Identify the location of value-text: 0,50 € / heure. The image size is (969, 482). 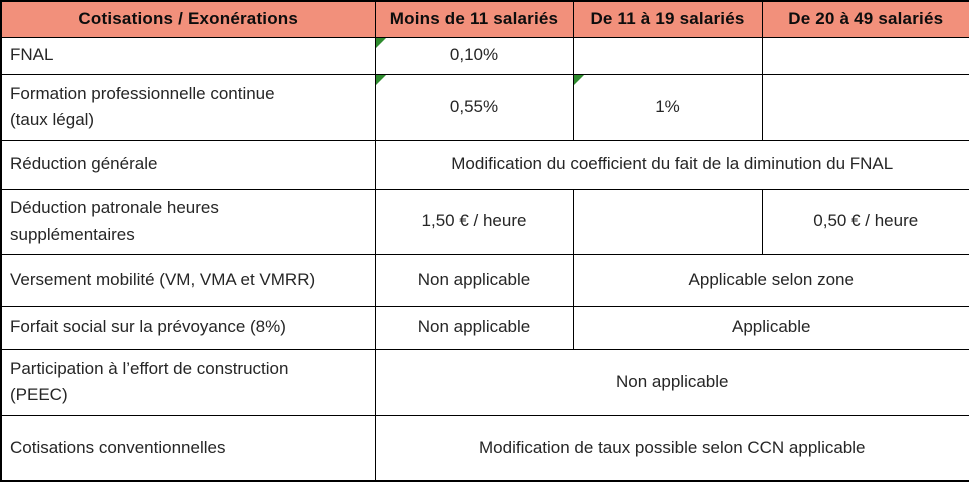
(866, 221).